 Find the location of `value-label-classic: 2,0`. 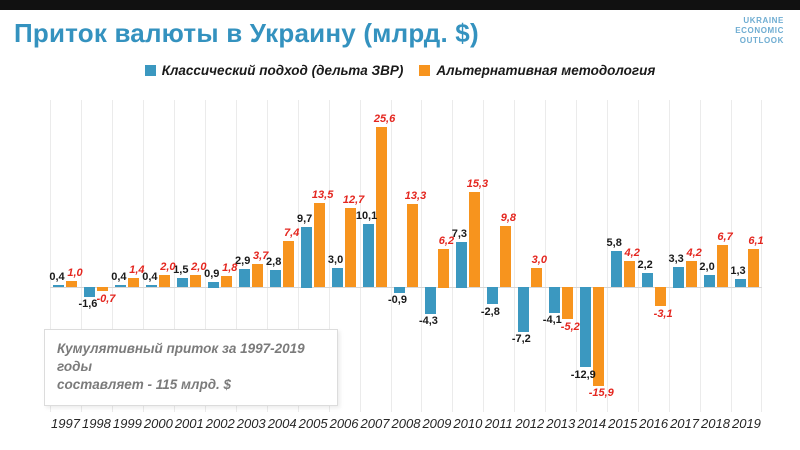

value-label-classic: 2,0 is located at coordinates (707, 267).